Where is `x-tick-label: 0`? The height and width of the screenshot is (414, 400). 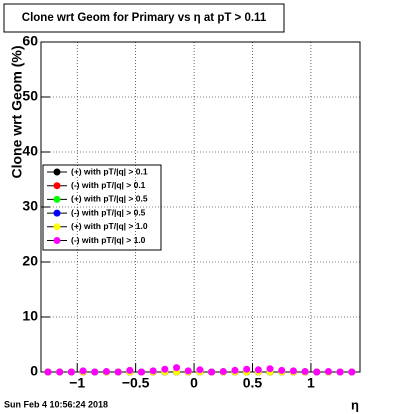 x-tick-label: 0 is located at coordinates (194, 383).